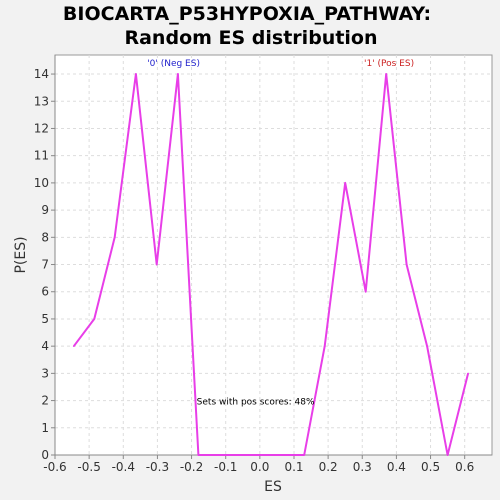 Image resolution: width=500 pixels, height=500 pixels. I want to click on x-tick-label-1: -0.5, so click(88, 467).